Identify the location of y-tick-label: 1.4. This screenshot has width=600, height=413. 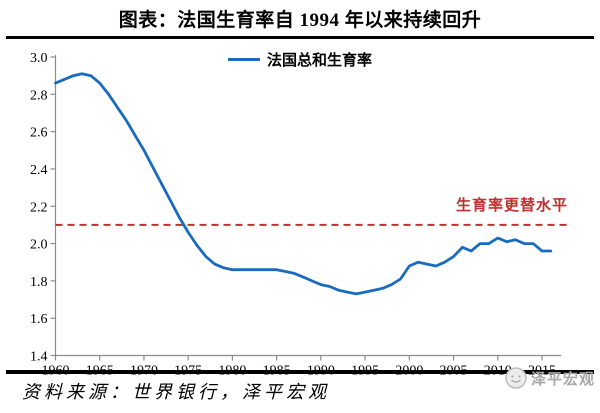
(39, 357).